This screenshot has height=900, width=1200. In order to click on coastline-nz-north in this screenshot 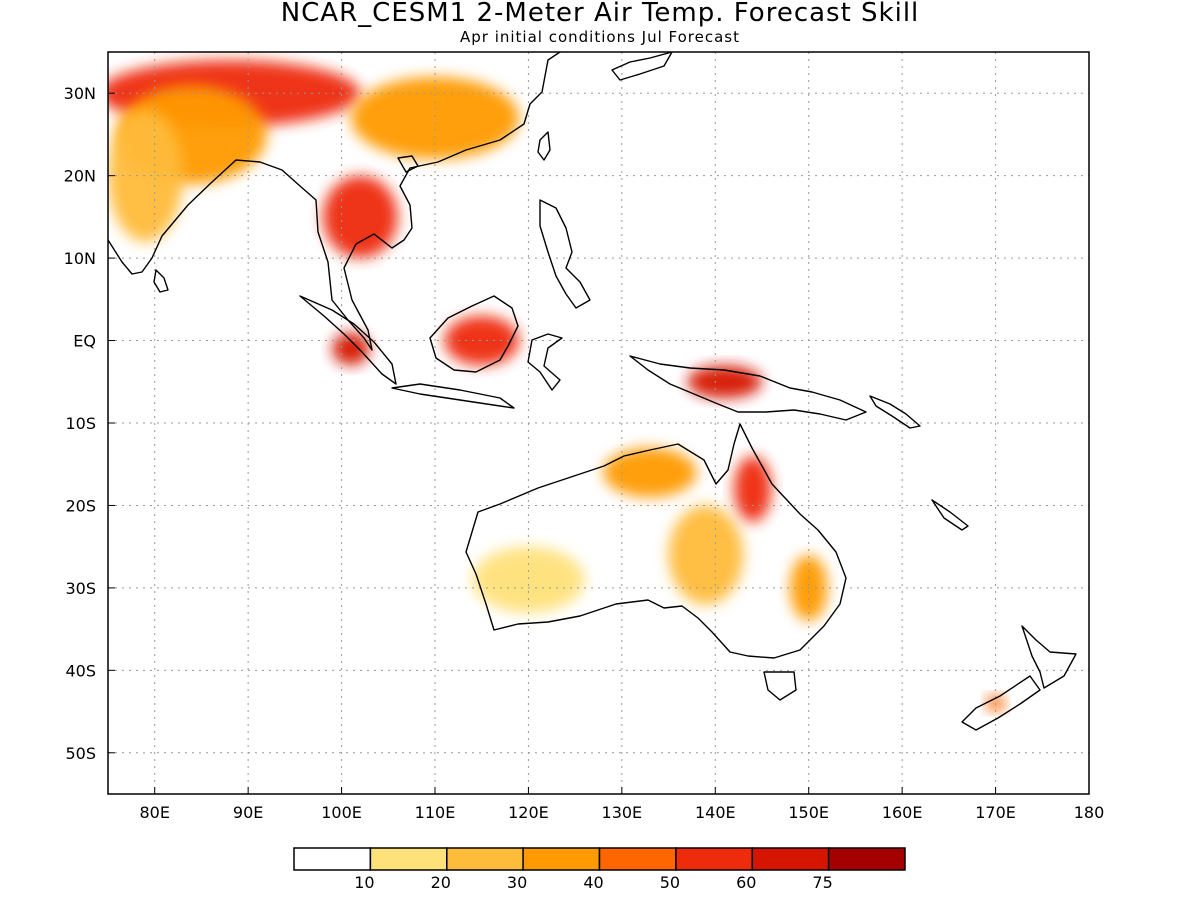, I will do `click(1049, 657)`.